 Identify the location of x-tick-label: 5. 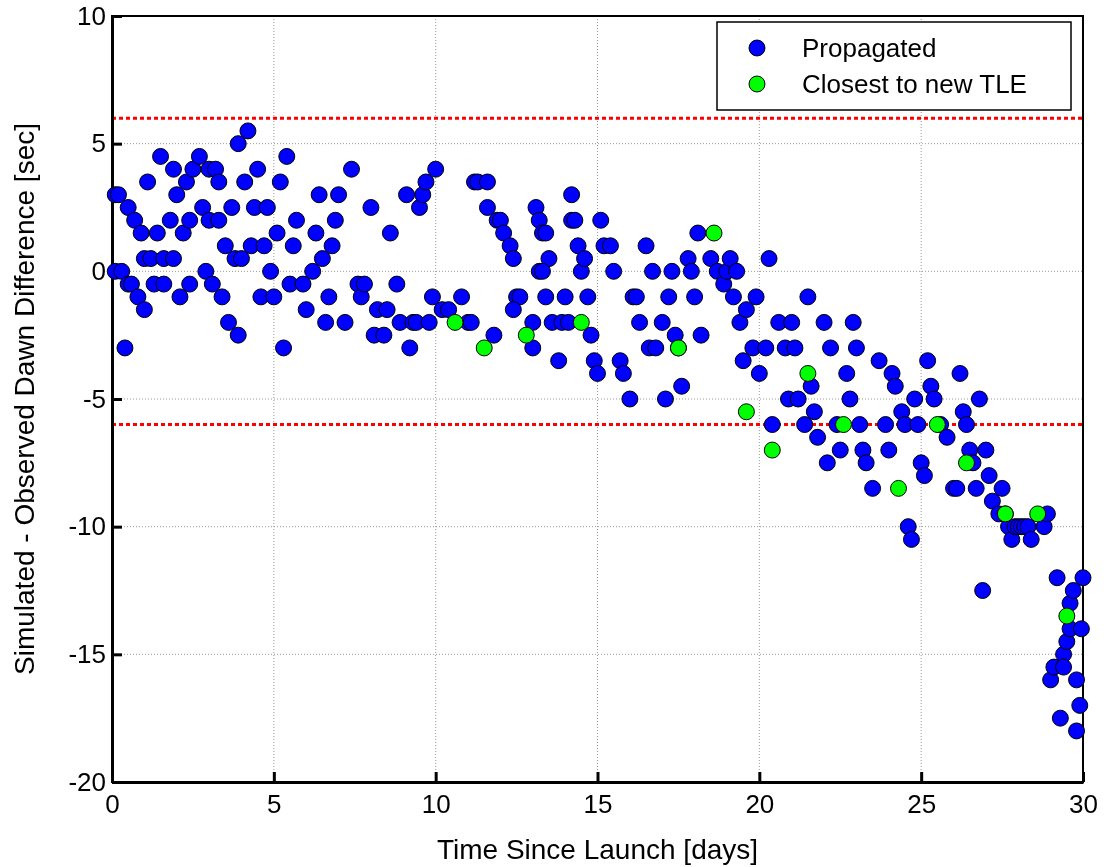
(274, 804).